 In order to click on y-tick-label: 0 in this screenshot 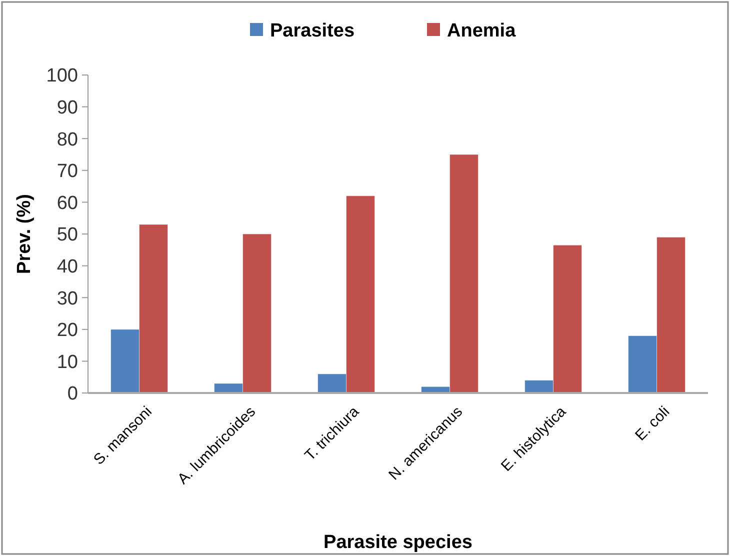, I will do `click(72, 394)`.